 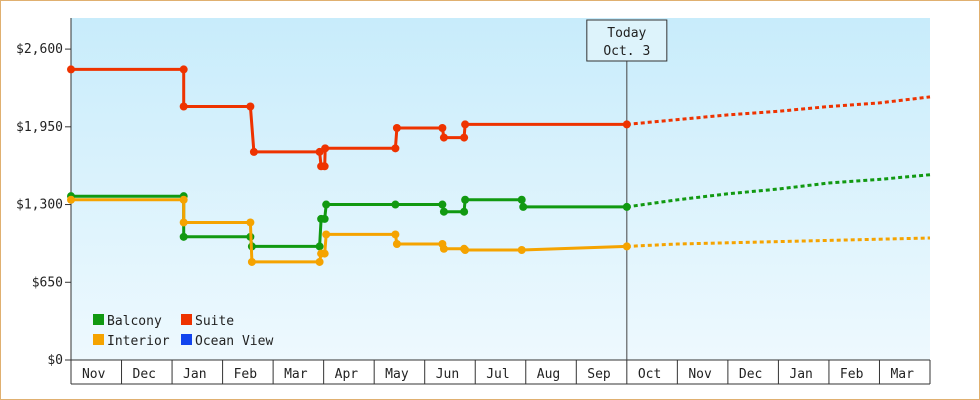 What do you see at coordinates (186, 319) in the screenshot?
I see `legend-swatch-suite` at bounding box center [186, 319].